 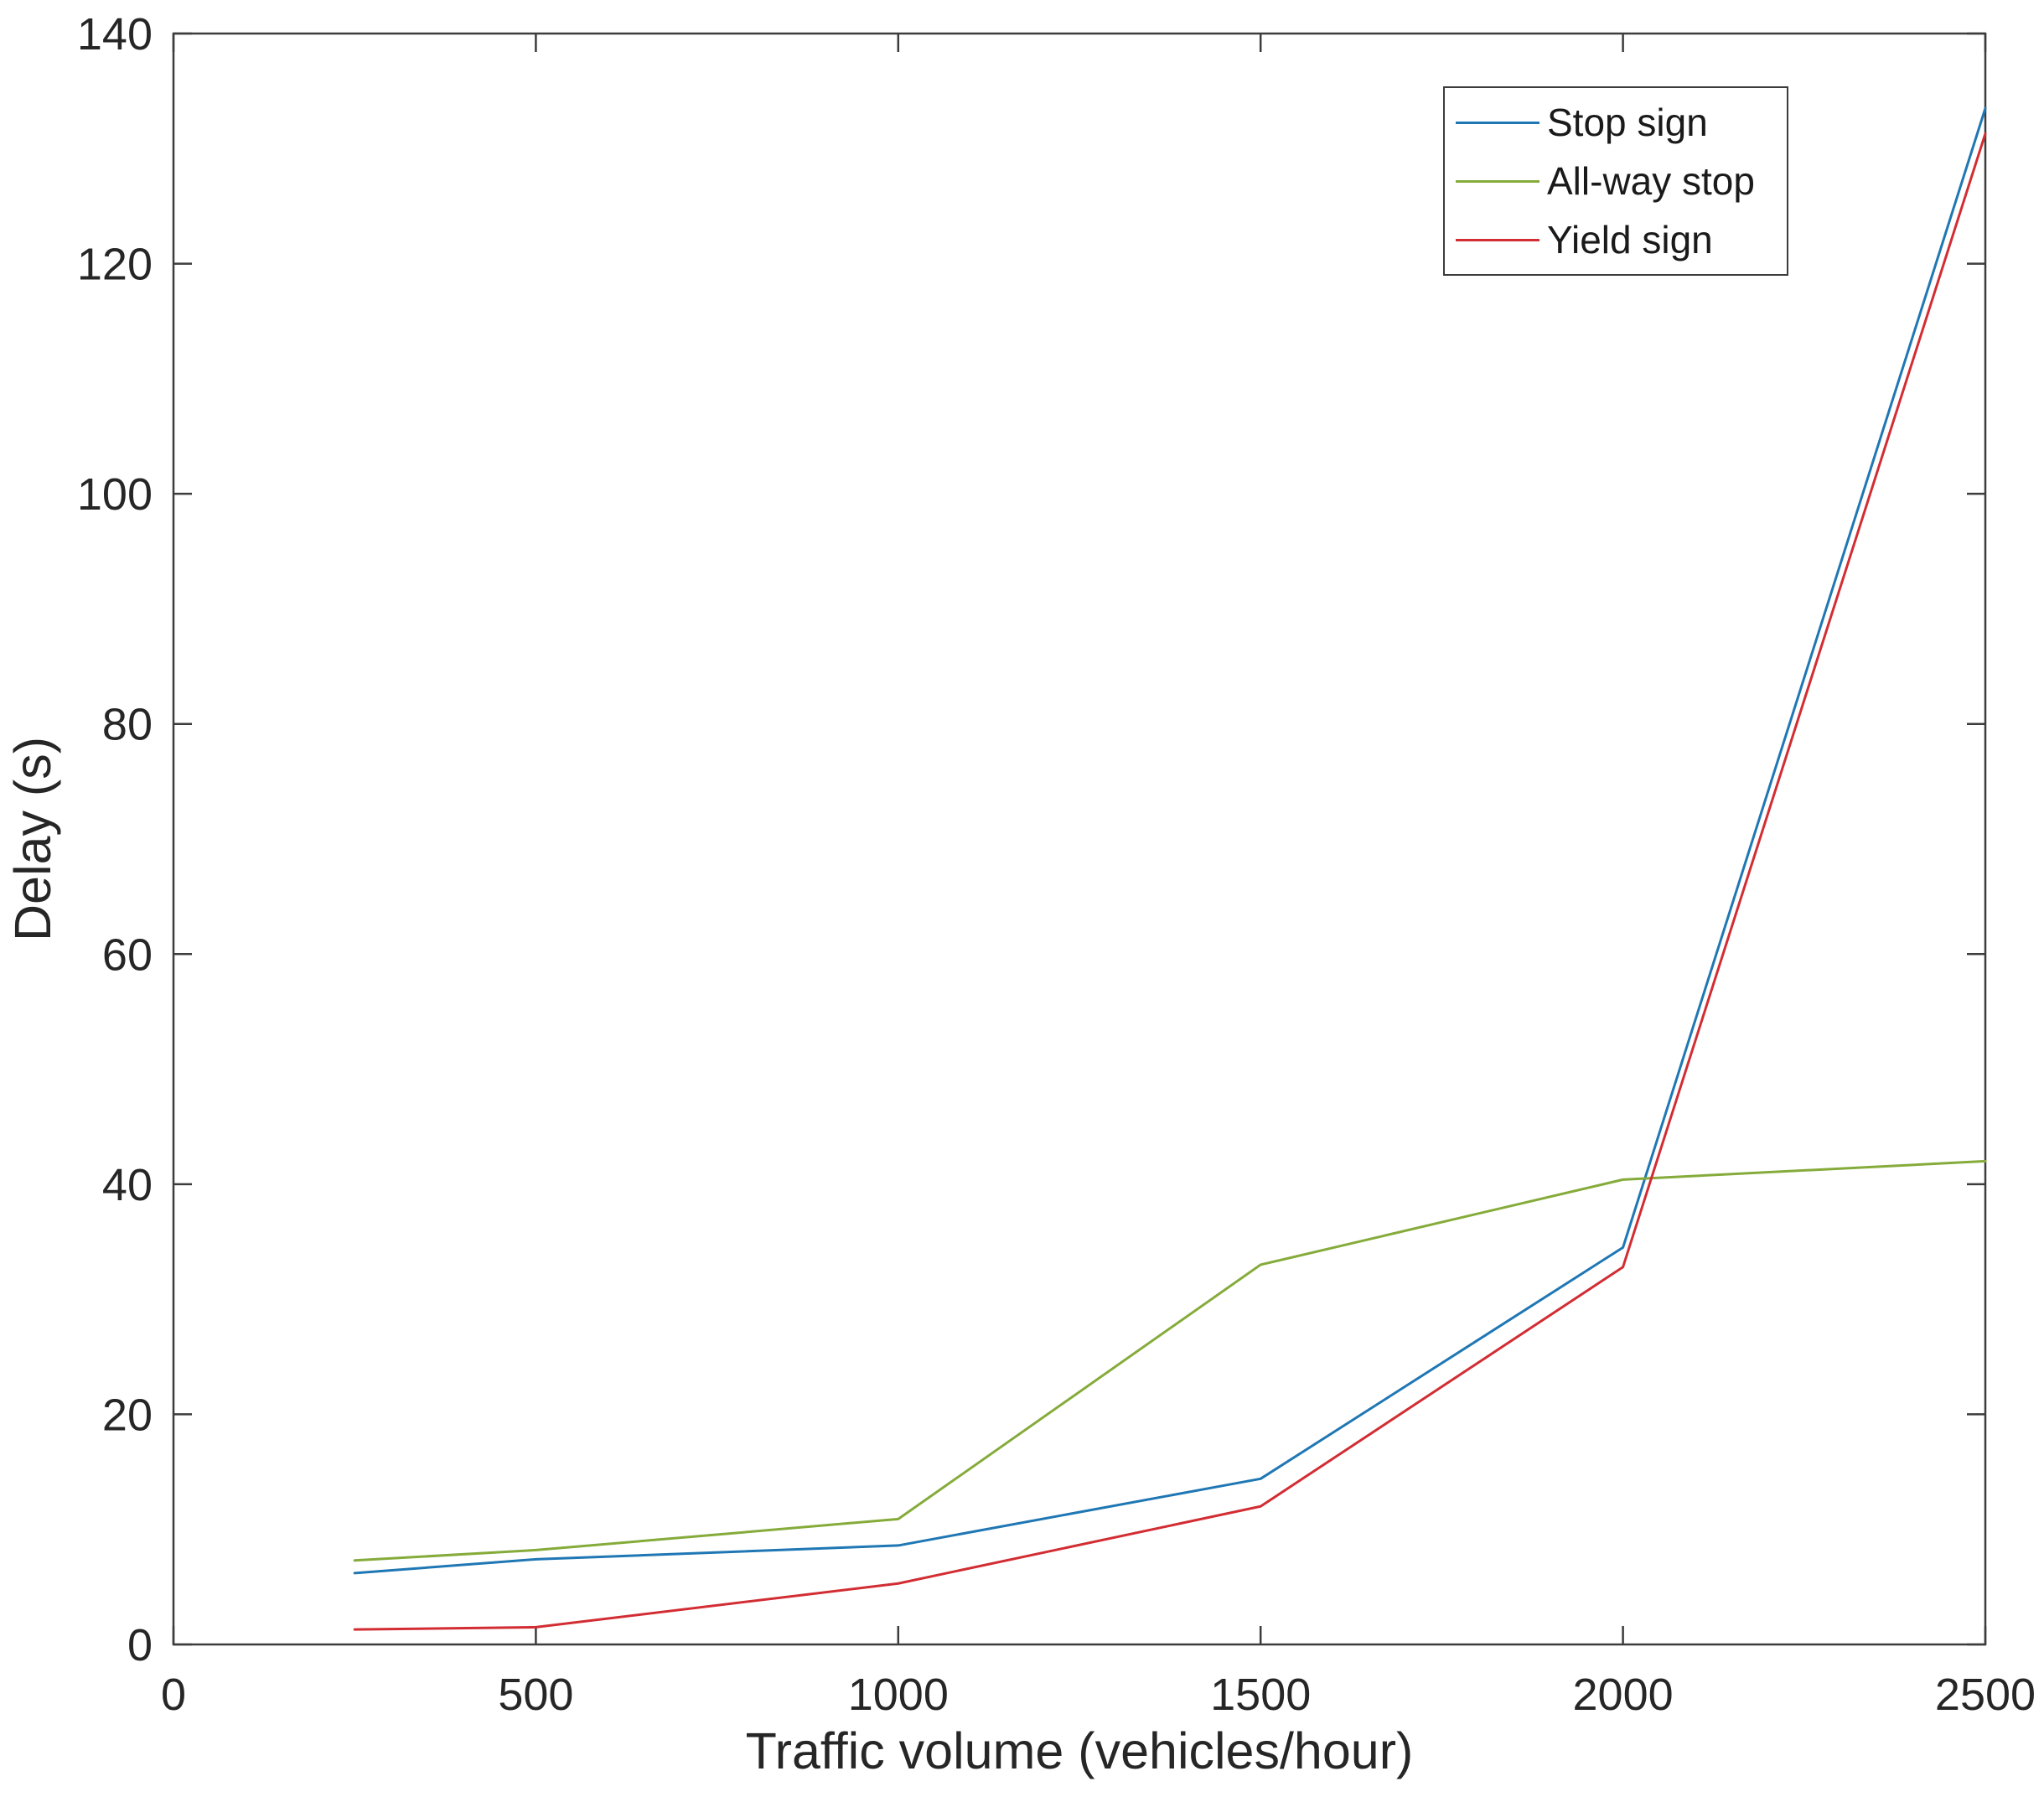 What do you see at coordinates (898, 1695) in the screenshot?
I see `x-tick-label: 1000` at bounding box center [898, 1695].